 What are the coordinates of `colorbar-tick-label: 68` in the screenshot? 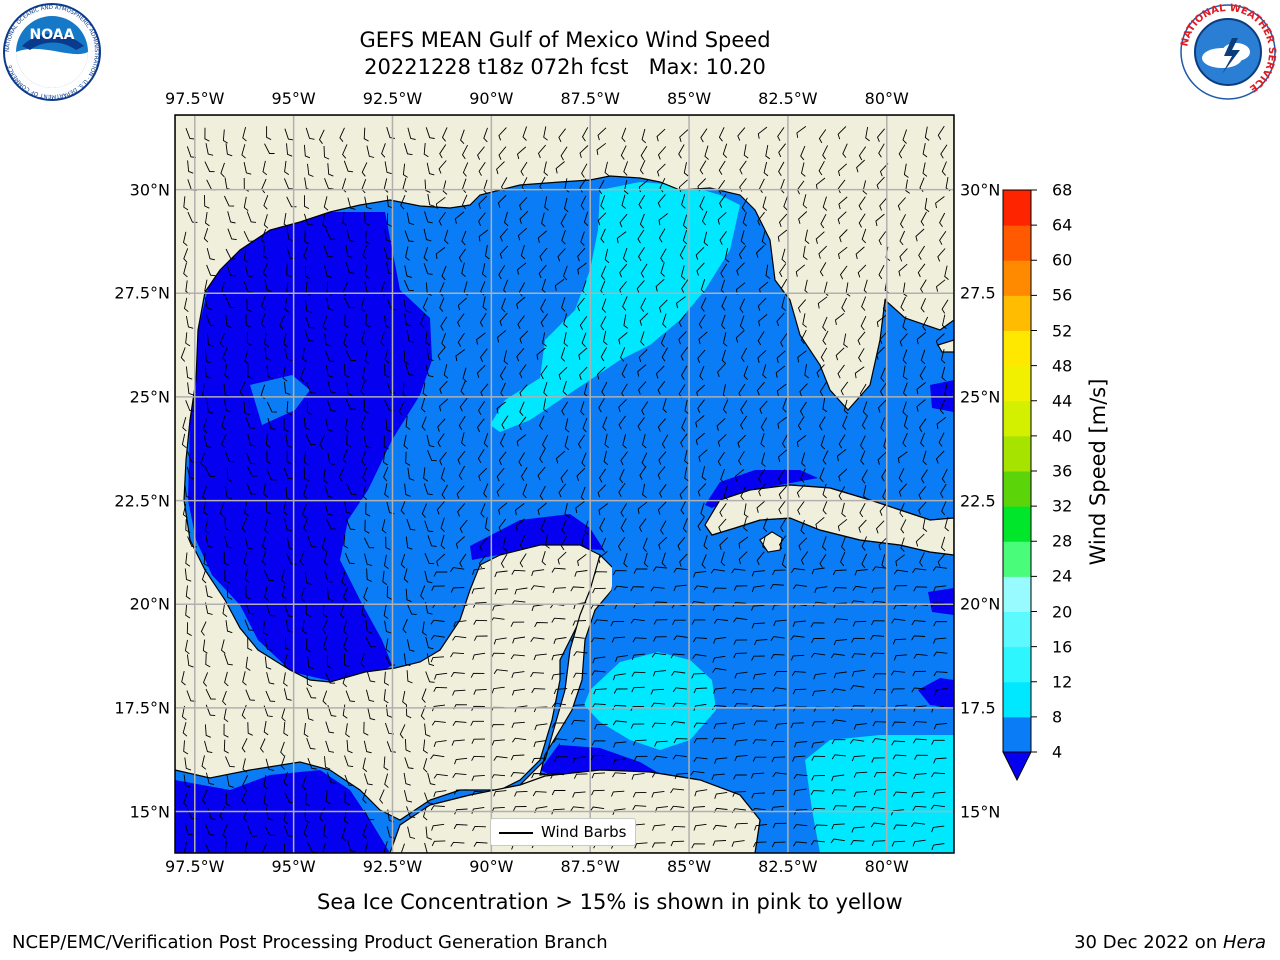 It's located at (1062, 190).